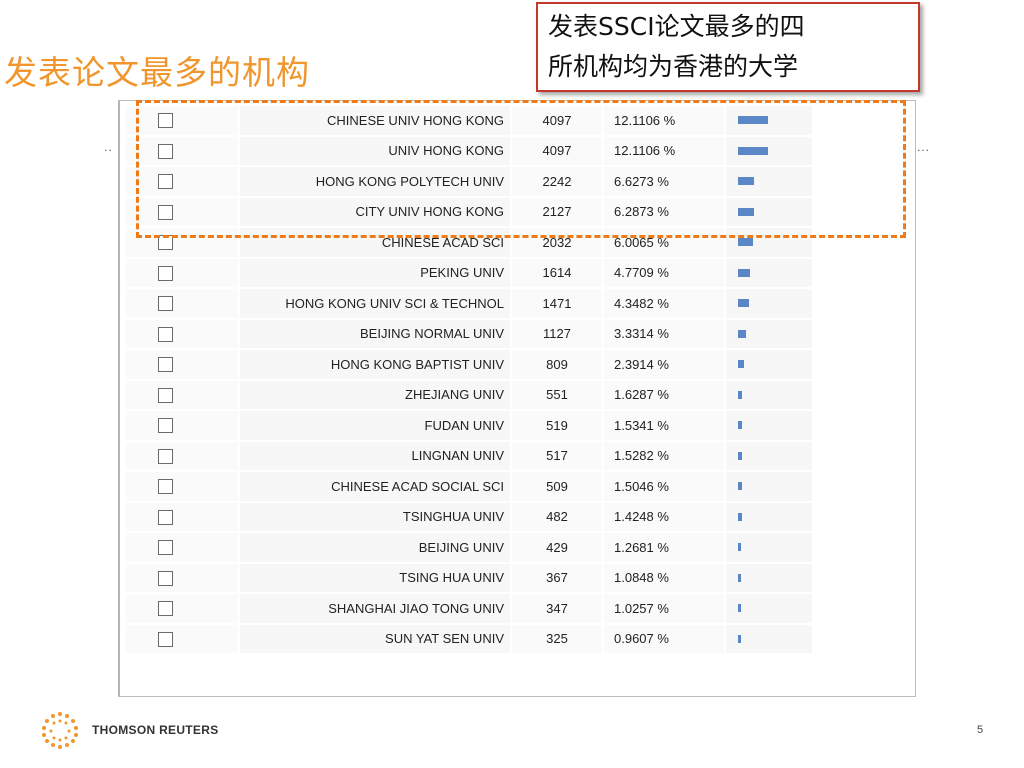 The height and width of the screenshot is (768, 1024). Describe the element at coordinates (664, 211) in the screenshot. I see `percentage: 6.2873 %` at that location.